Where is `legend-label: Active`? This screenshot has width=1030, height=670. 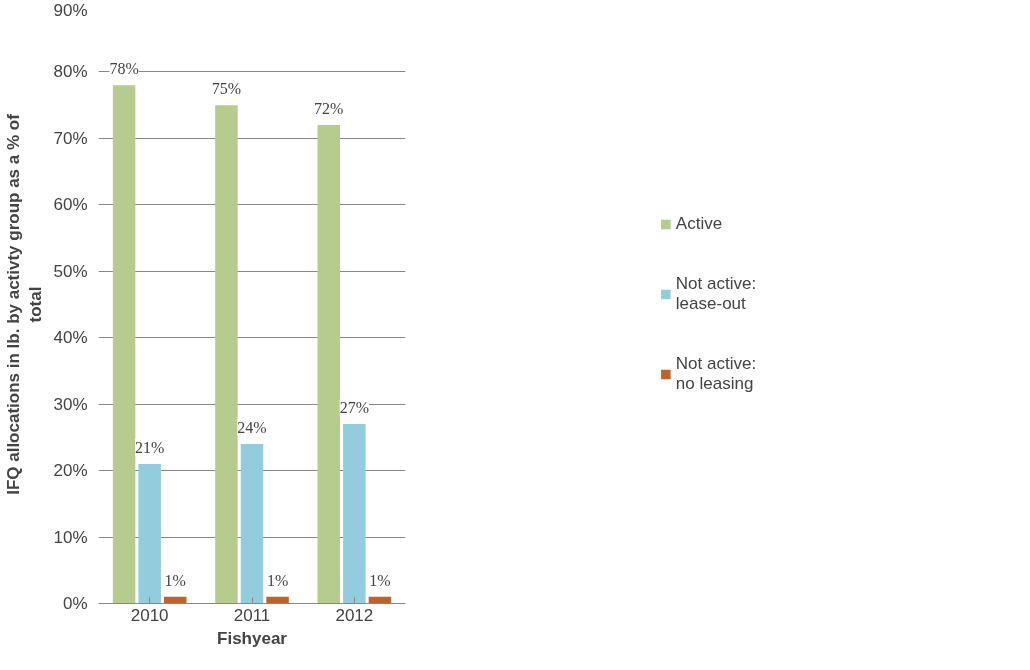 legend-label: Active is located at coordinates (699, 224).